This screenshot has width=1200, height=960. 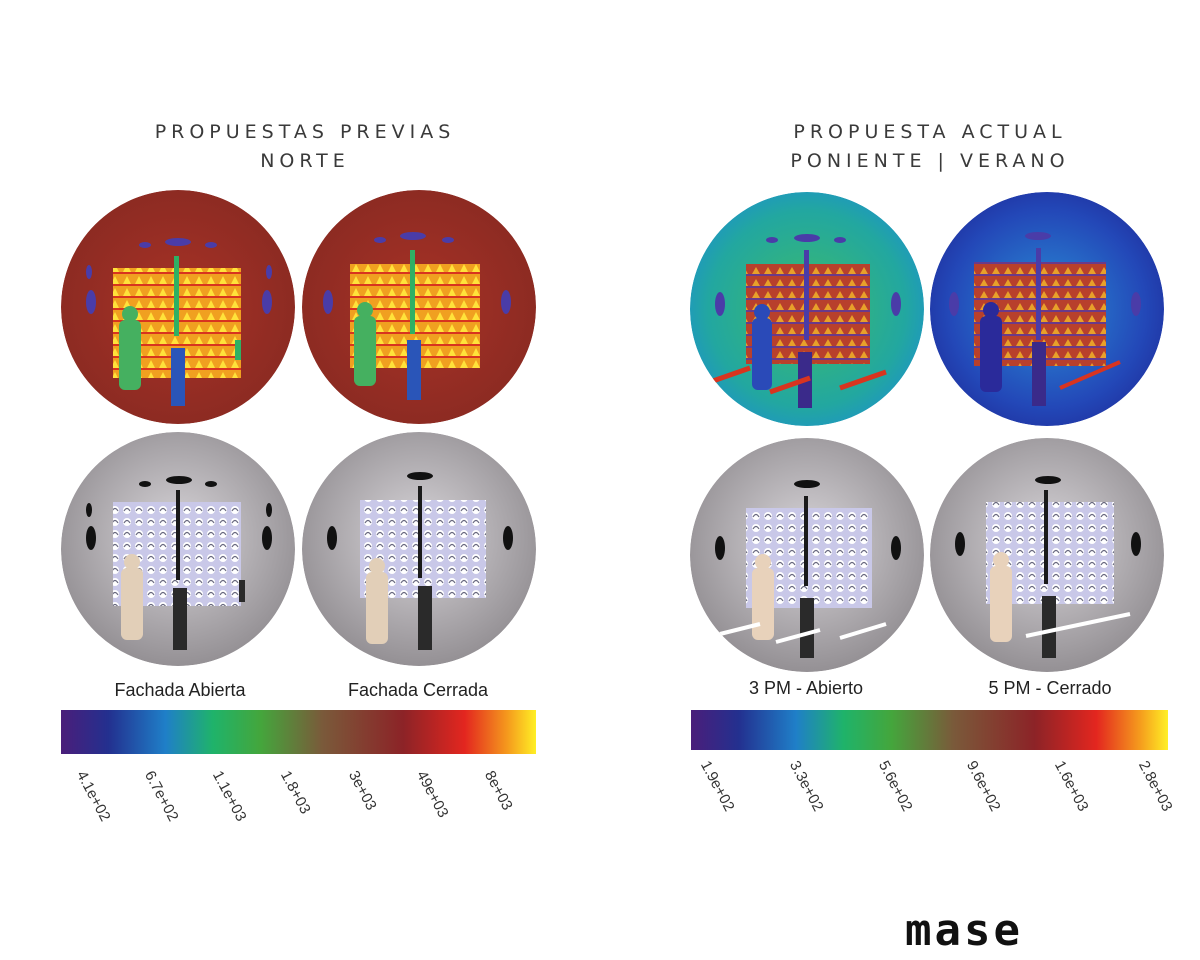 What do you see at coordinates (362, 791) in the screenshot?
I see `left-scale-tick: 3e+03` at bounding box center [362, 791].